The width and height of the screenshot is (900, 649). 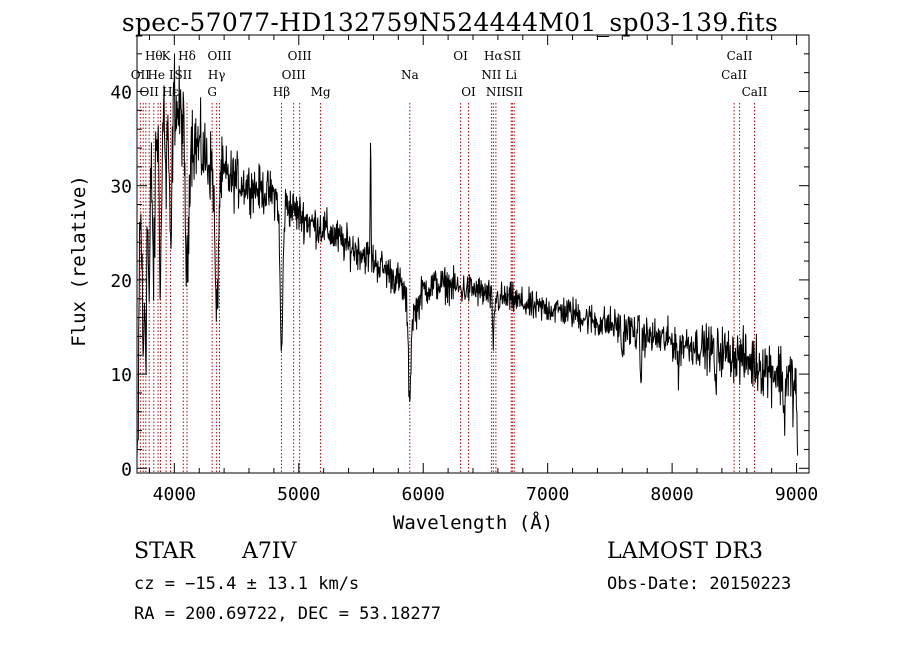 What do you see at coordinates (288, 614) in the screenshot?
I see `sky-coordinates: RA = 200.69722, DEC = 53.18277` at bounding box center [288, 614].